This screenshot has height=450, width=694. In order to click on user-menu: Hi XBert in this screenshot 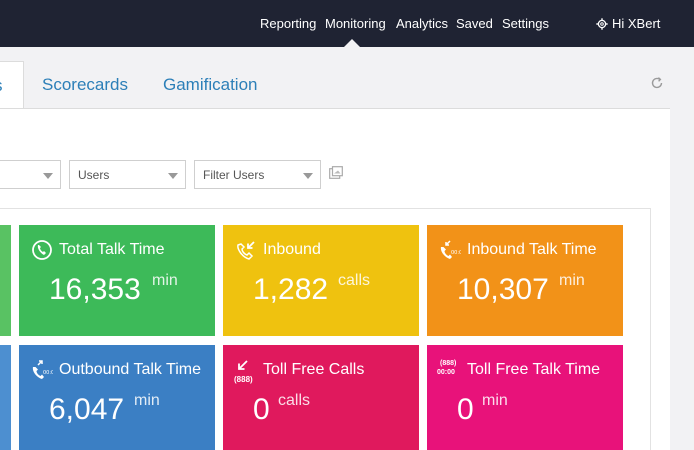, I will do `click(628, 23)`.